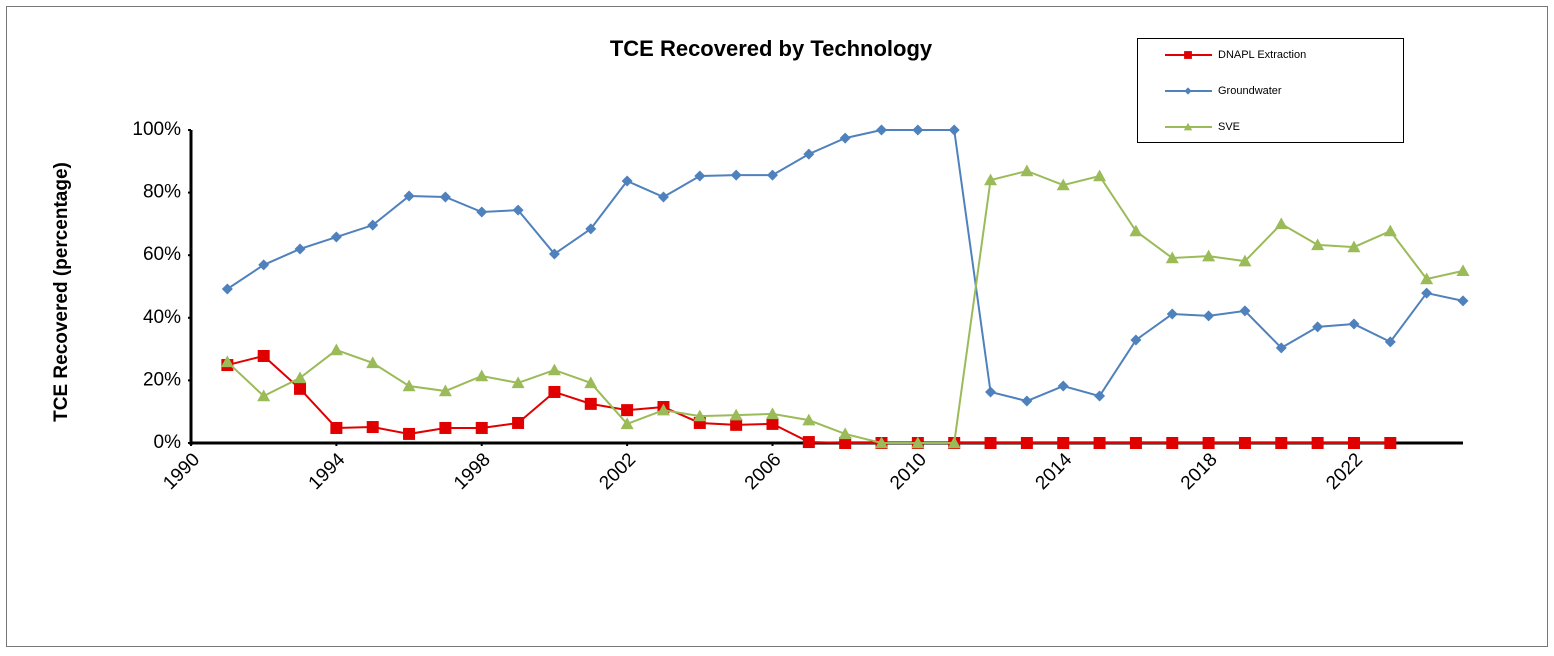 This screenshot has width=1554, height=656. Describe the element at coordinates (162, 254) in the screenshot. I see `y-tick-label: 60%` at that location.